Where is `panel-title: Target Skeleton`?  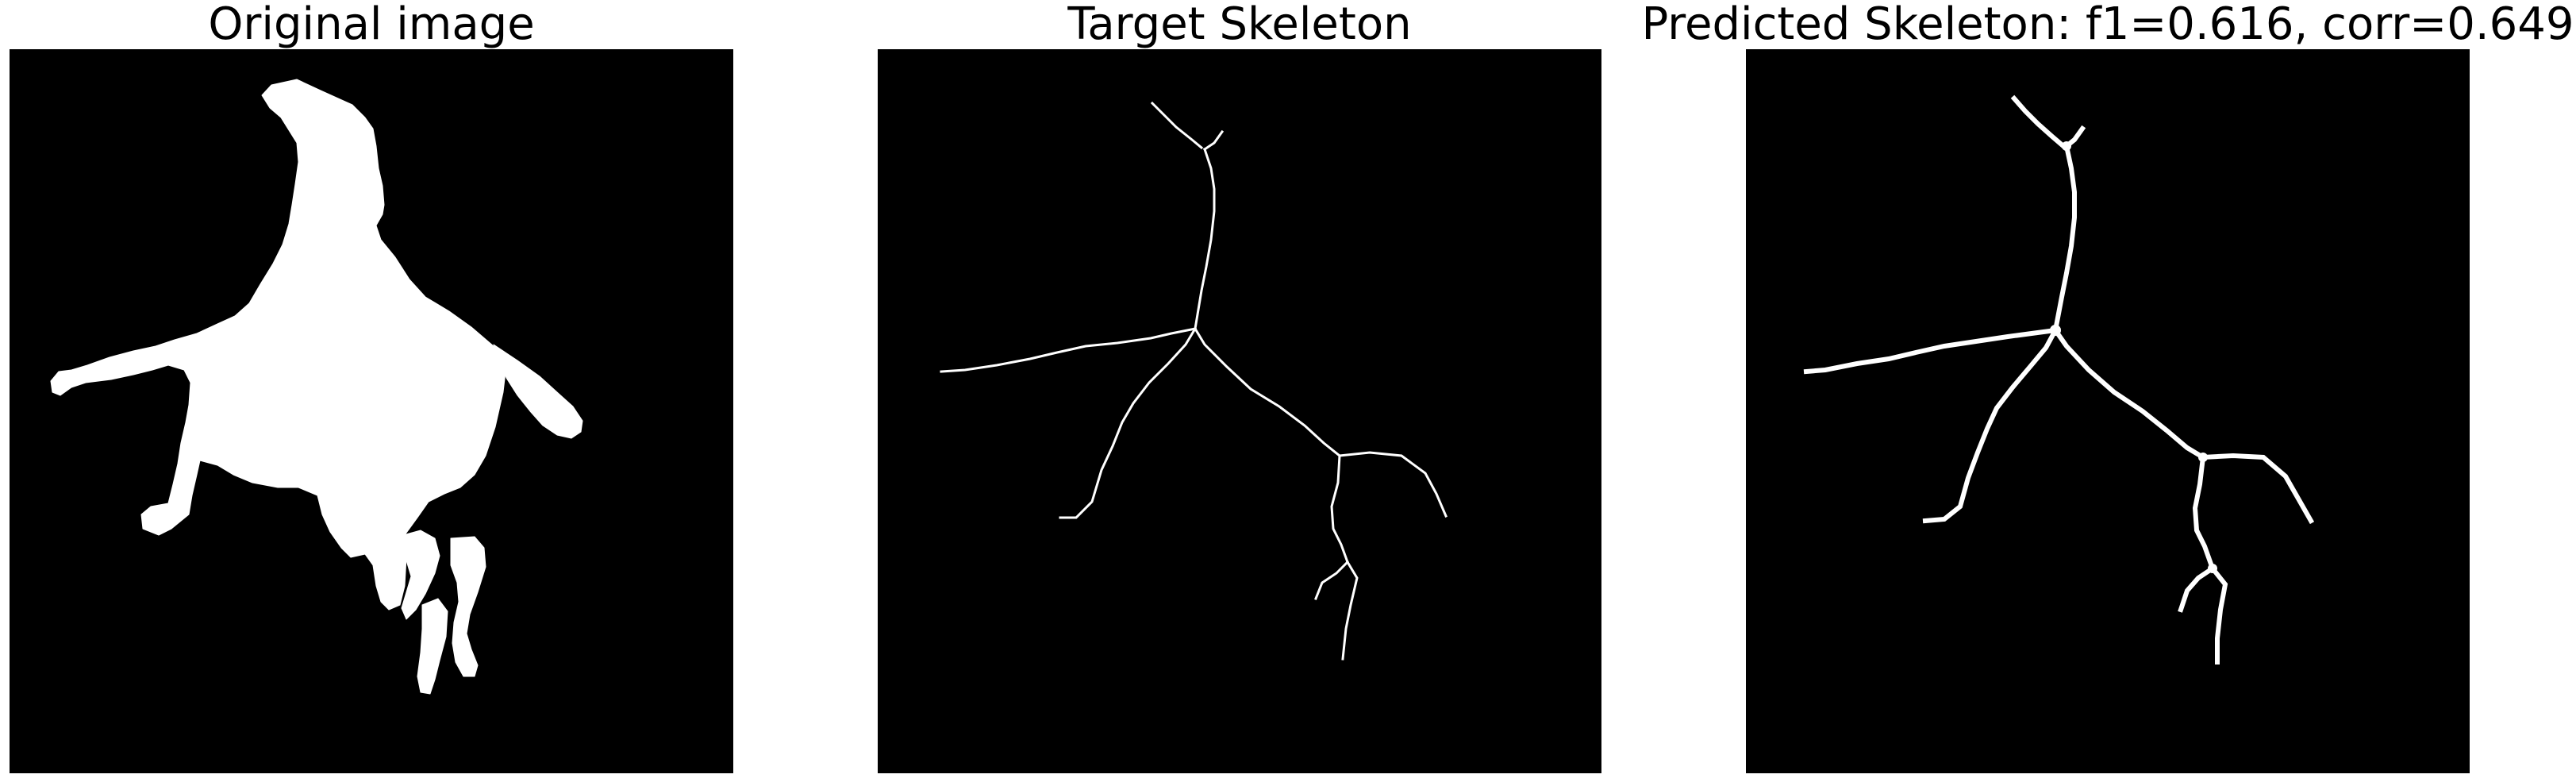 panel-title: Target Skeleton is located at coordinates (1239, 25).